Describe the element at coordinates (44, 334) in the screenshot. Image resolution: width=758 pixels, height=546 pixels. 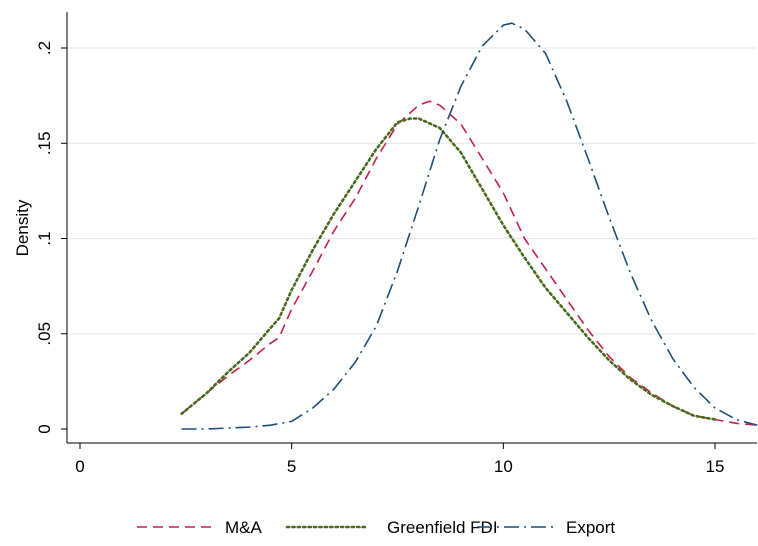
I see `y-tick-label: .05` at that location.